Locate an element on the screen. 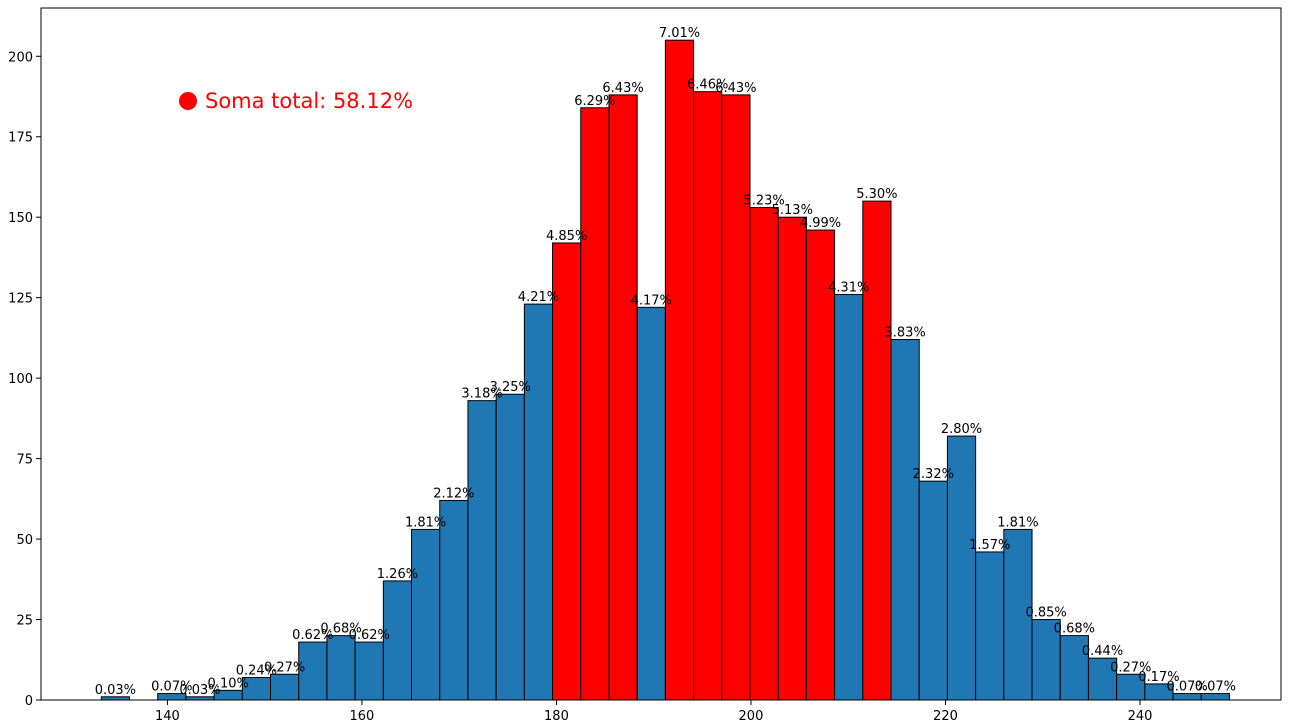 This screenshot has height=725, width=1290. bar-percent-label-31: 1.57% is located at coordinates (989, 545).